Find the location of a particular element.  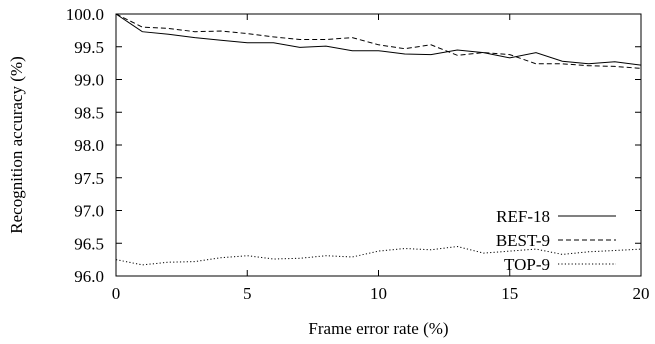

y-tick-label: 100.0 is located at coordinates (85, 14).